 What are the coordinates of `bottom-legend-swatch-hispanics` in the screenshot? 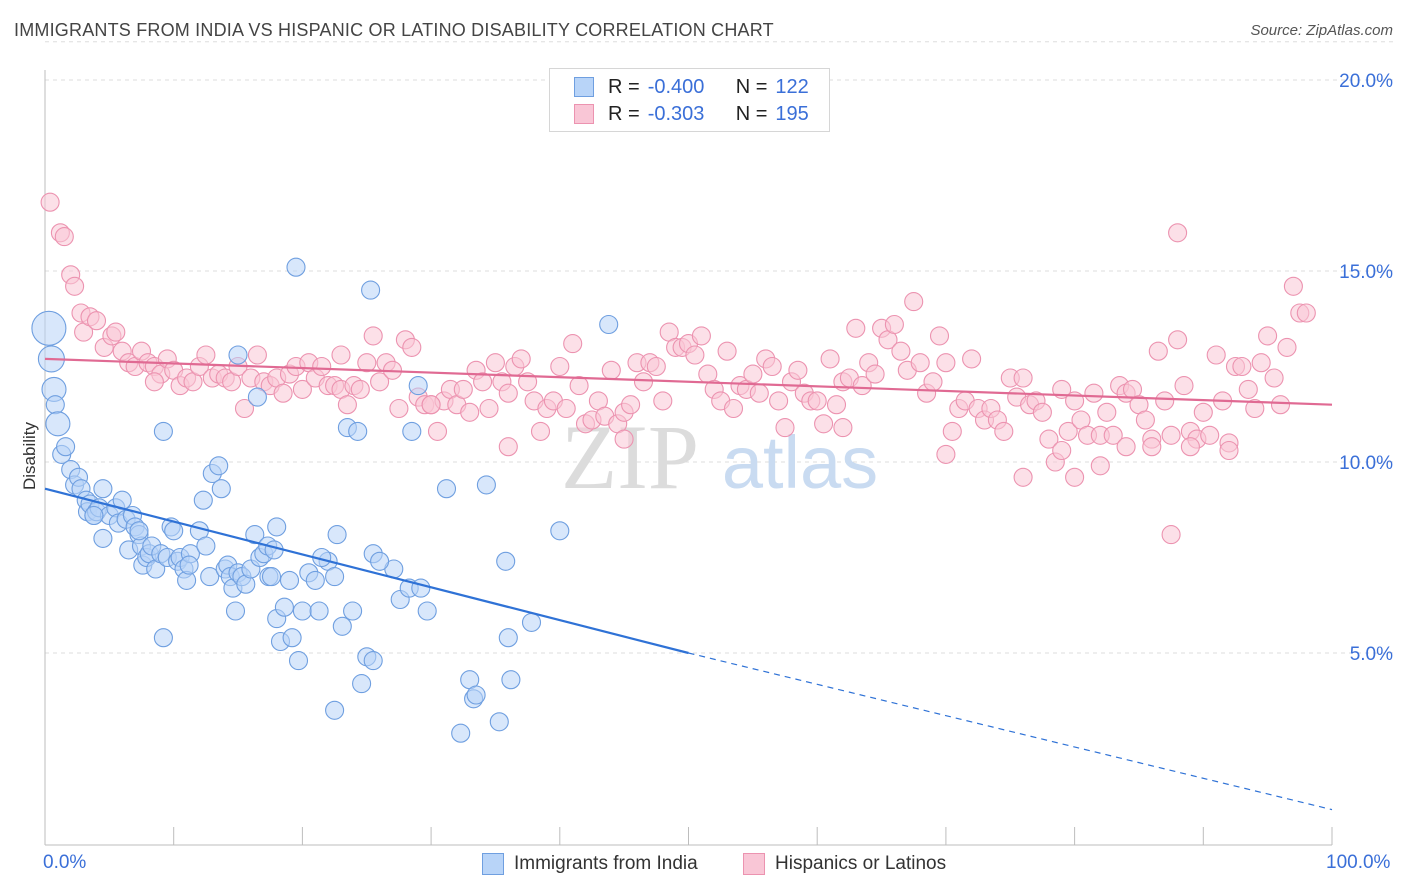 It's located at (754, 864).